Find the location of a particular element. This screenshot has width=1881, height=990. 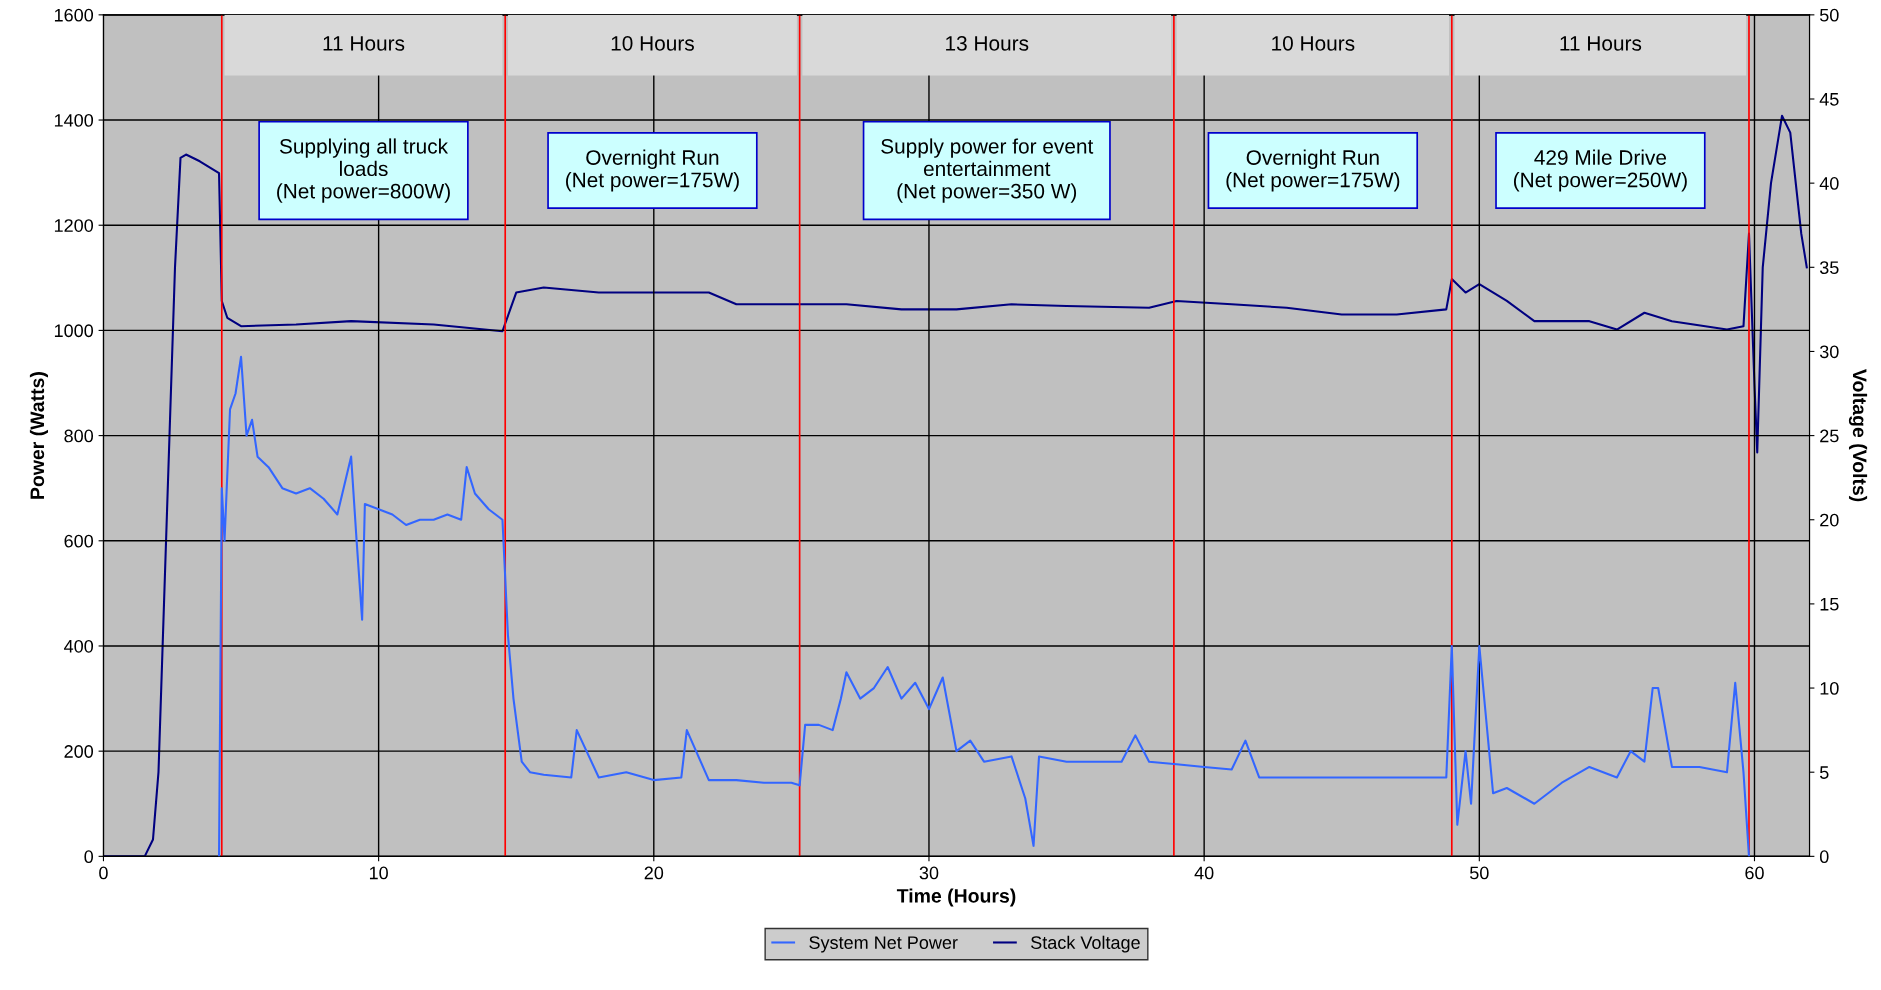

annotation: 429 Mile Drive (Net power=250W) is located at coordinates (1600, 170).